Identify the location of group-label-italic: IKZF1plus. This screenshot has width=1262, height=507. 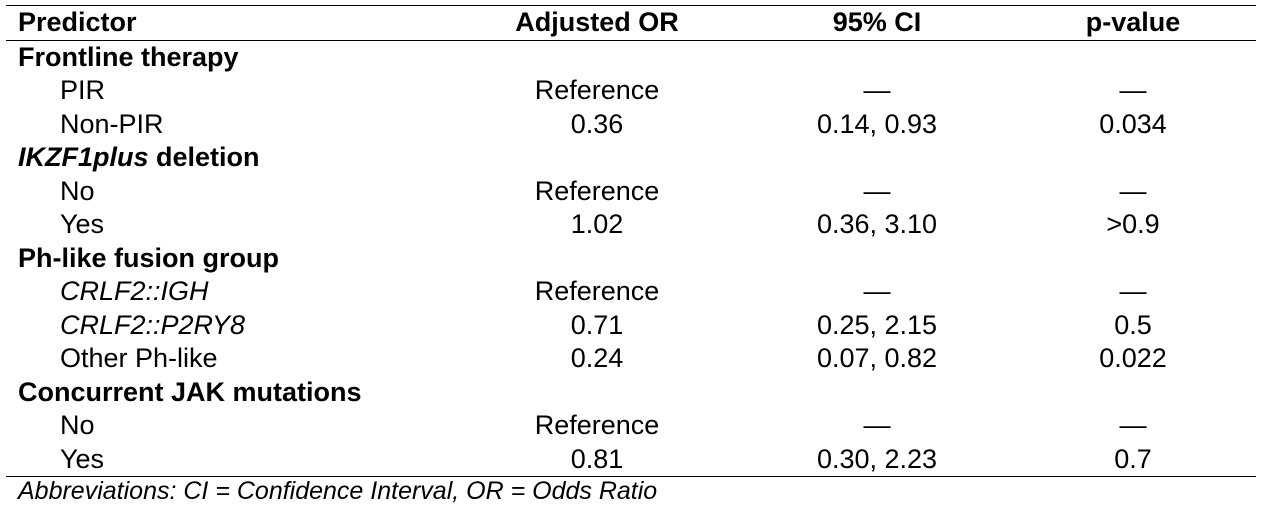
(83, 157).